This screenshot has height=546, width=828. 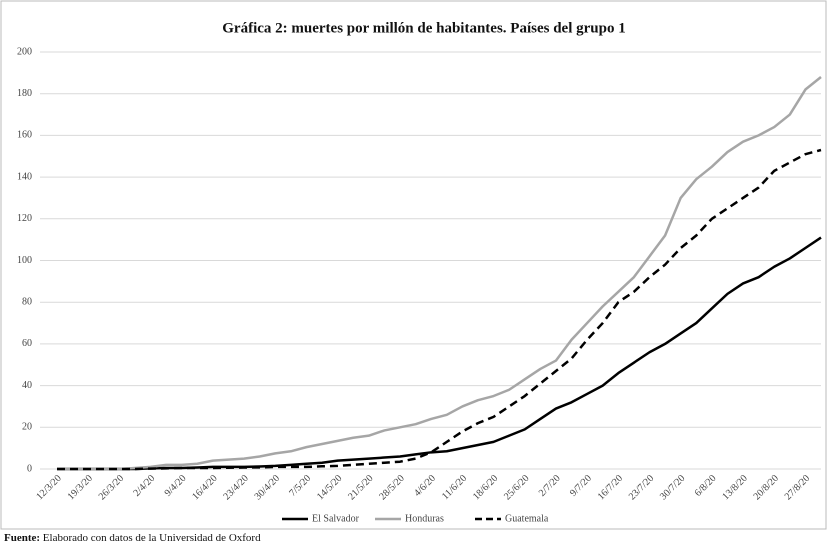 What do you see at coordinates (516, 487) in the screenshot?
I see `x-tick-label: 25/6/20` at bounding box center [516, 487].